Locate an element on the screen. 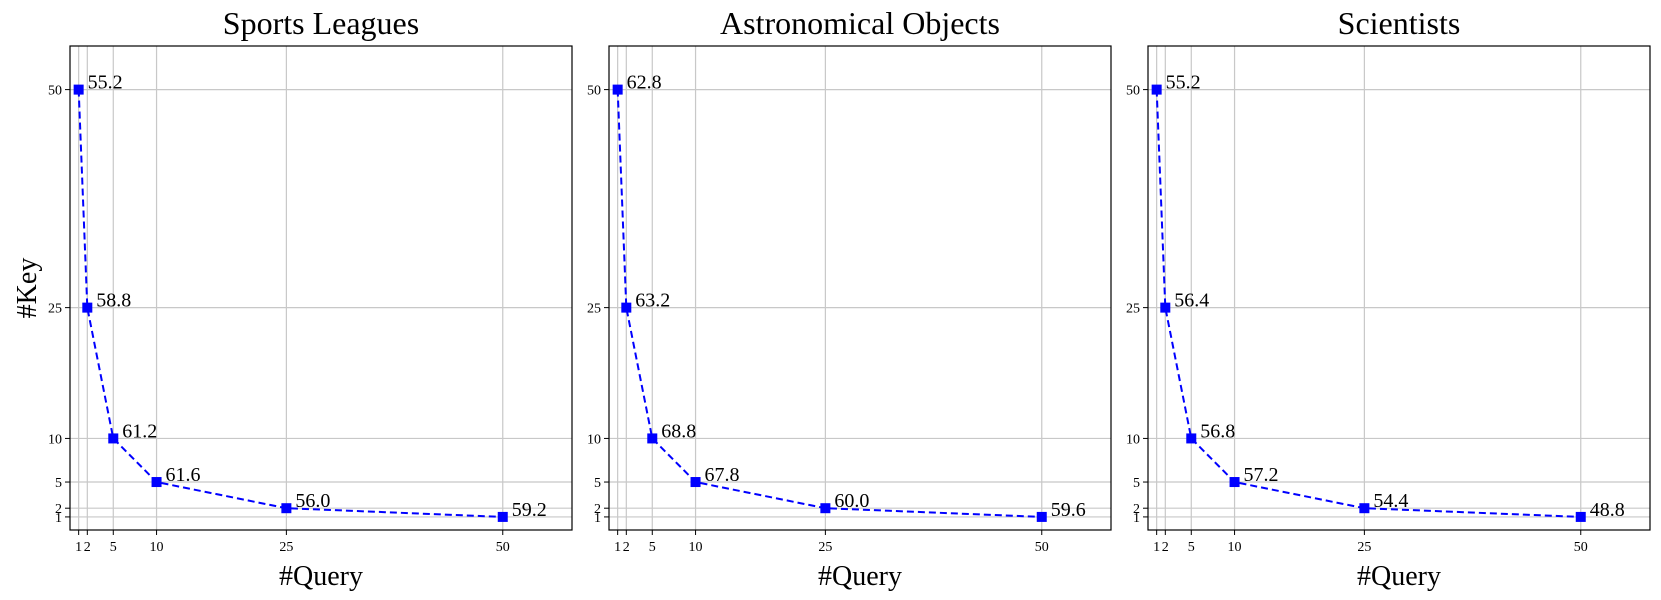 The image size is (1661, 600). data-label: 68.8 is located at coordinates (678, 431).